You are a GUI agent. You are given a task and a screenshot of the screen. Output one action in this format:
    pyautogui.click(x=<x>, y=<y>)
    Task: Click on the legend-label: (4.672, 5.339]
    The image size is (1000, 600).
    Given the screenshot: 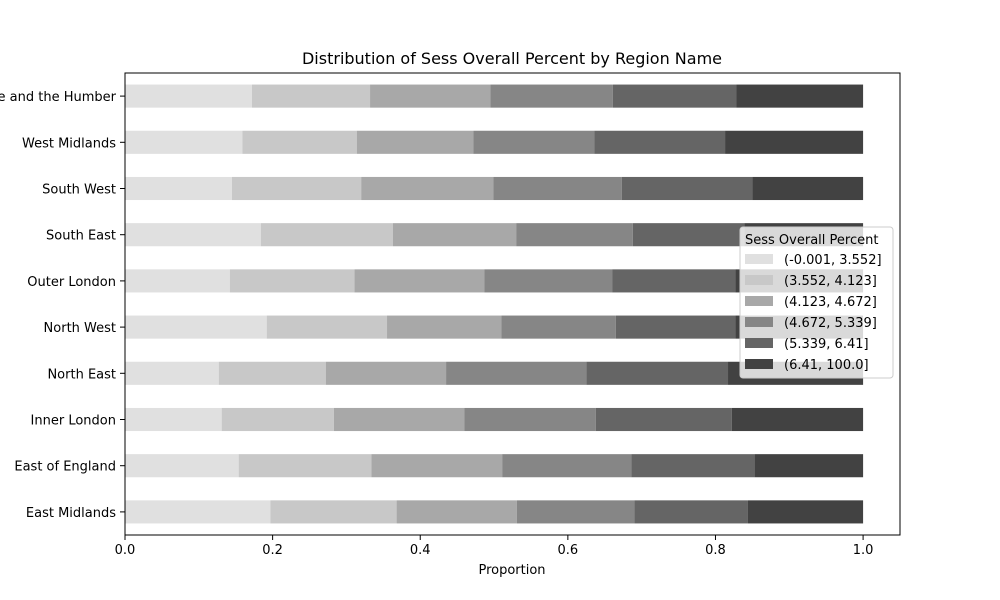 What is the action you would take?
    pyautogui.click(x=830, y=323)
    